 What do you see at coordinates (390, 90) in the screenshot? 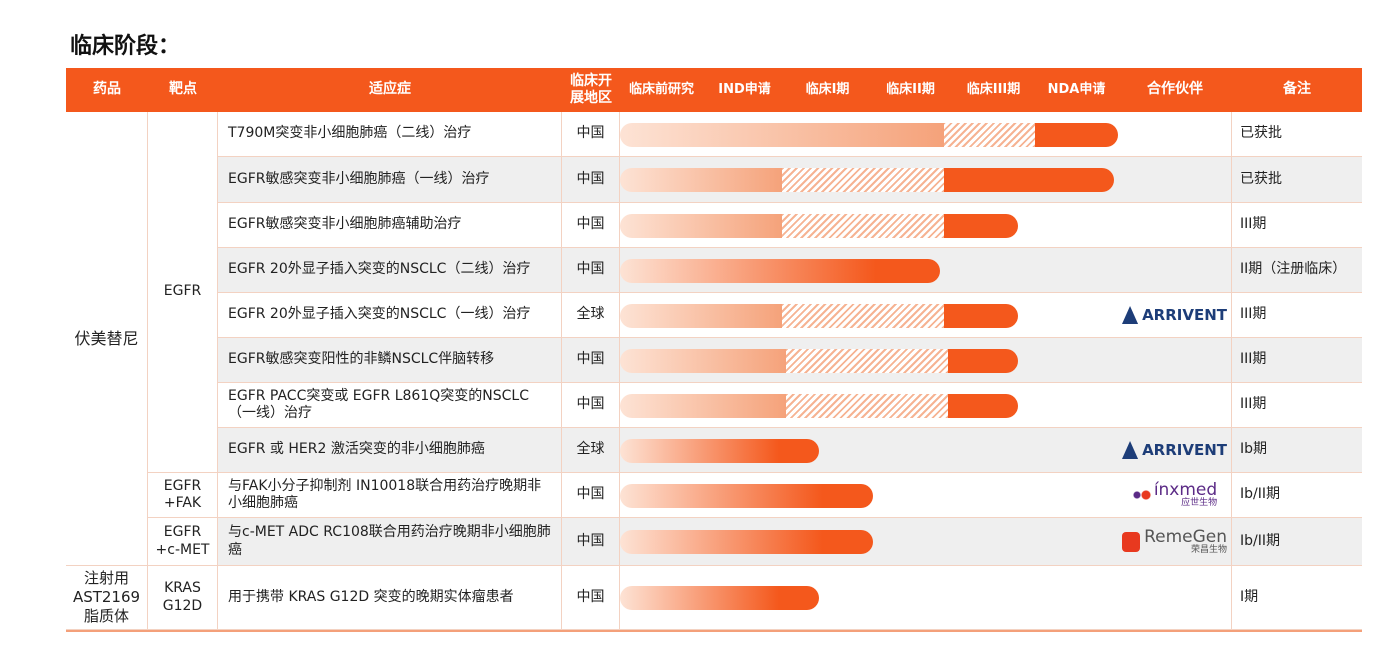
I see `header-cell: 适应症` at bounding box center [390, 90].